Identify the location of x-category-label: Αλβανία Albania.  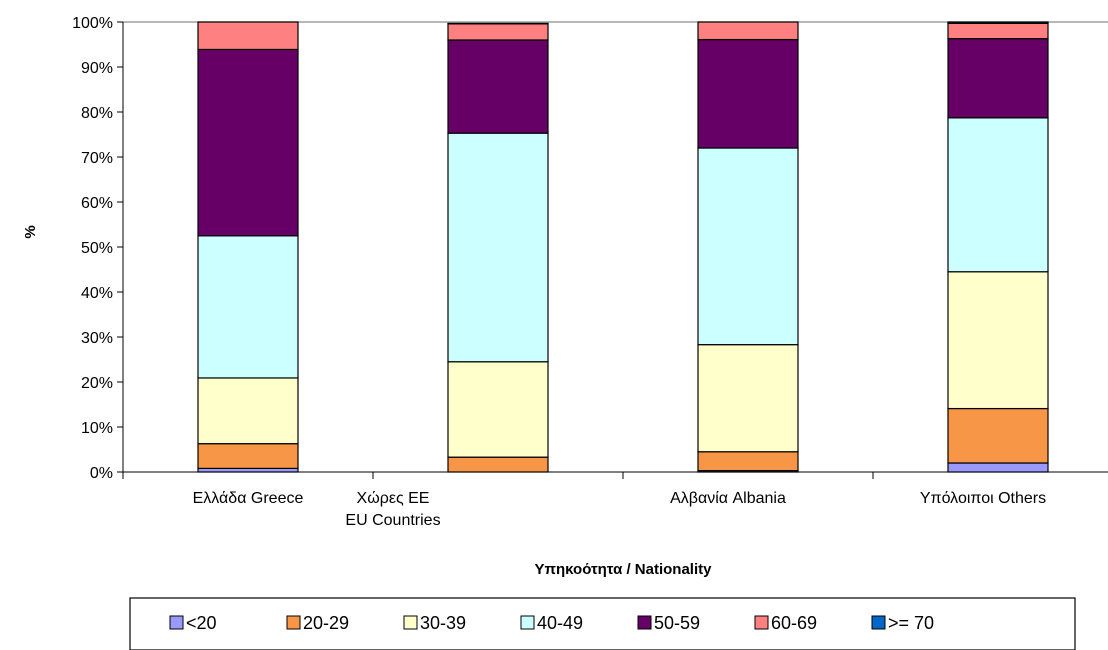
(728, 498).